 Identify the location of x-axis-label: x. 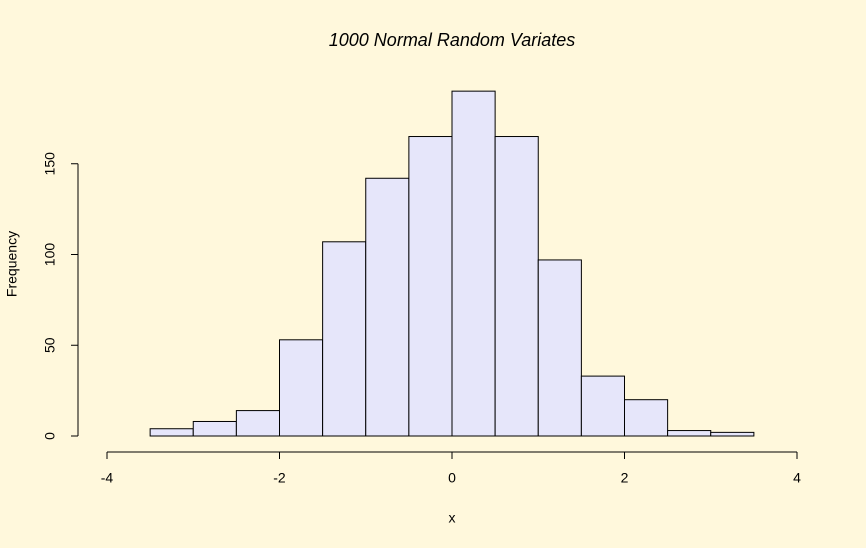
(452, 518).